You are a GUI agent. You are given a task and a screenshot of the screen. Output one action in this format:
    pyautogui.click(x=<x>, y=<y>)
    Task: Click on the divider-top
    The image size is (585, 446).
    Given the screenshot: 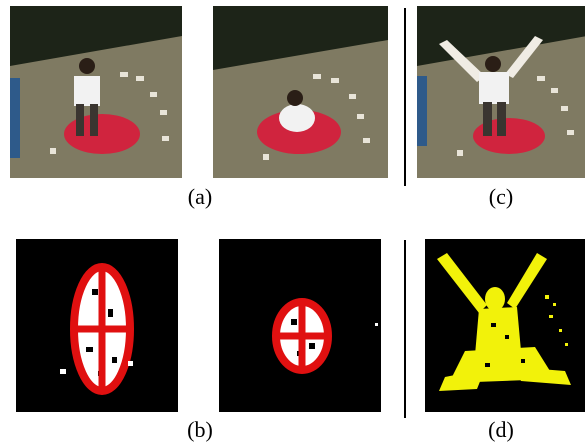 What is the action you would take?
    pyautogui.click(x=405, y=97)
    